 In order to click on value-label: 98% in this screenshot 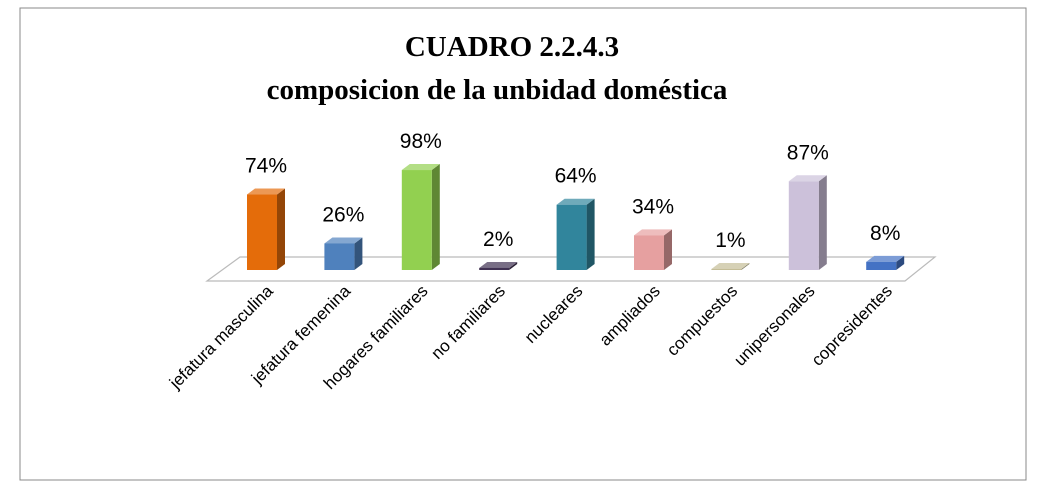, I will do `click(421, 141)`.